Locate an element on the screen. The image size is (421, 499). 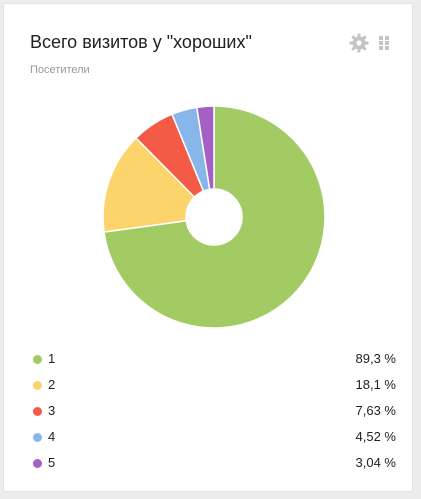
legend-value: 89,3 % is located at coordinates (375, 358).